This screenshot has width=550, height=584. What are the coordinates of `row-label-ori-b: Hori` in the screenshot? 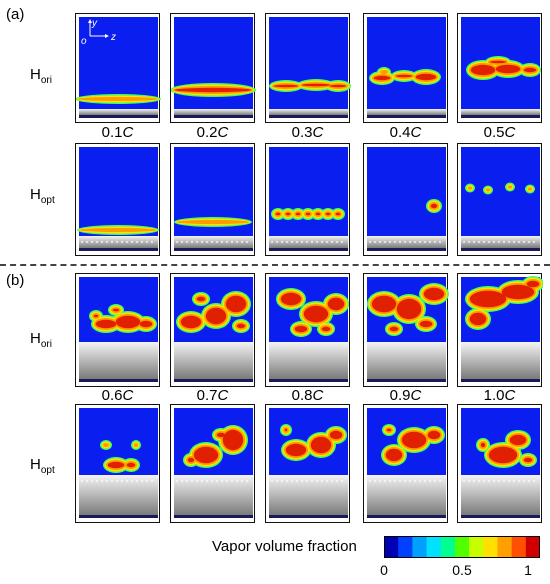 It's located at (41, 340).